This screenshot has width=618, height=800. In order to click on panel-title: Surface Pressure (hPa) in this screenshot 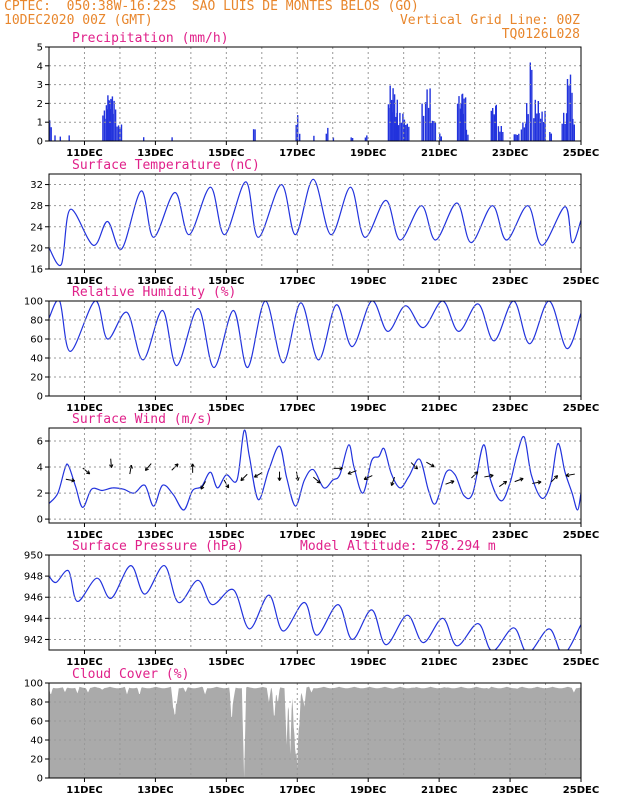, I will do `click(158, 546)`.